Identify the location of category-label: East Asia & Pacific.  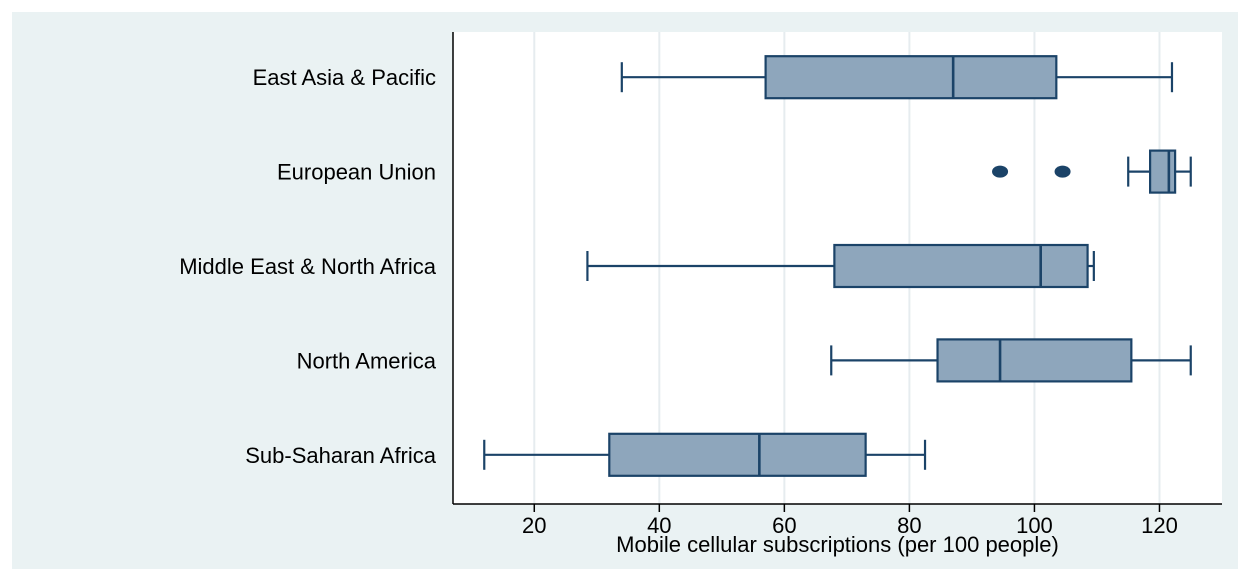
(344, 77).